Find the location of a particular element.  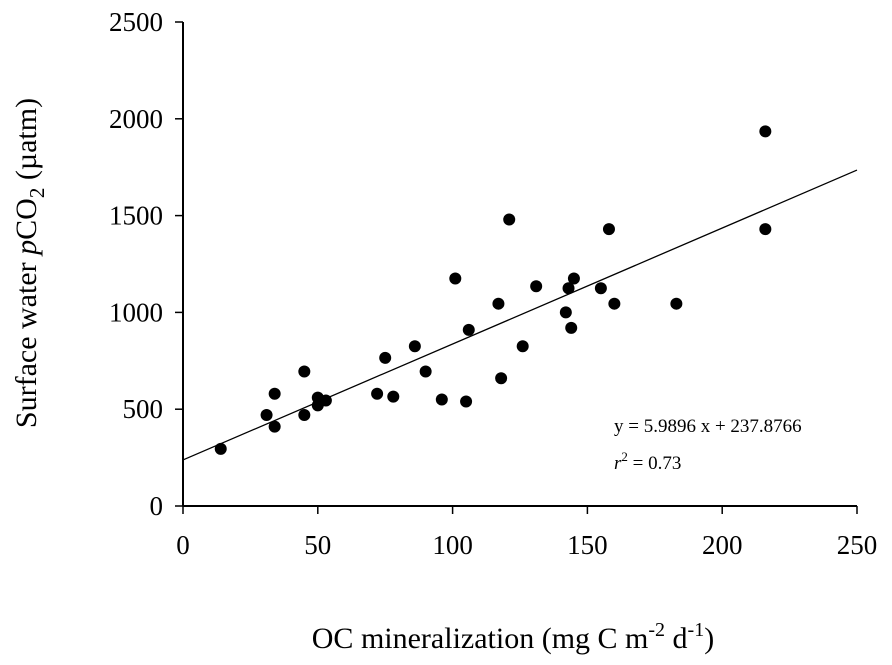

y-tick-label: 2000 is located at coordinates (136, 119).